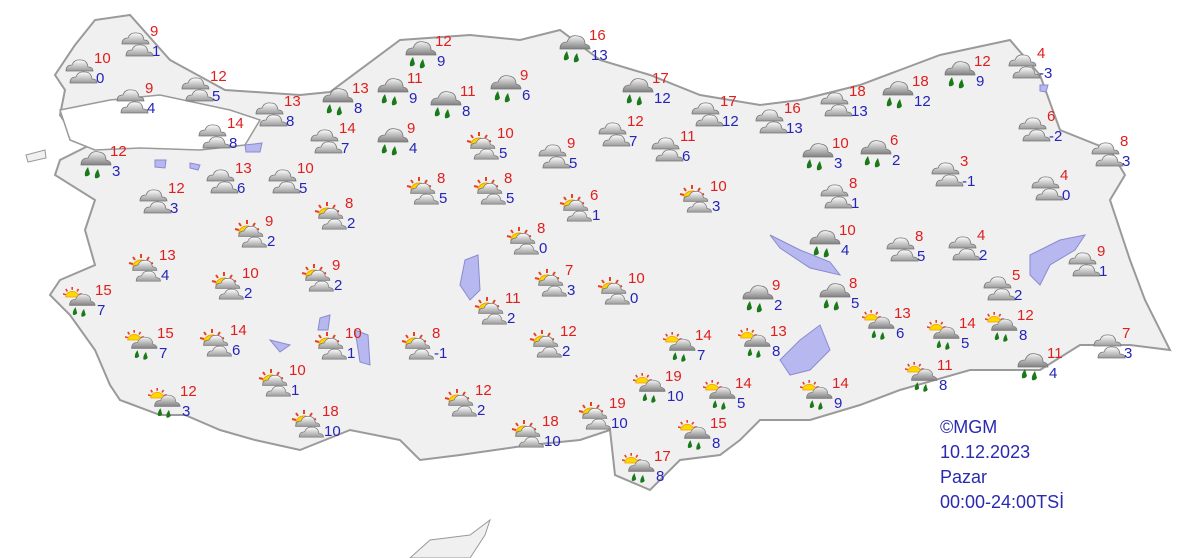  I want to click on high-temp: 9, so click(524, 75).